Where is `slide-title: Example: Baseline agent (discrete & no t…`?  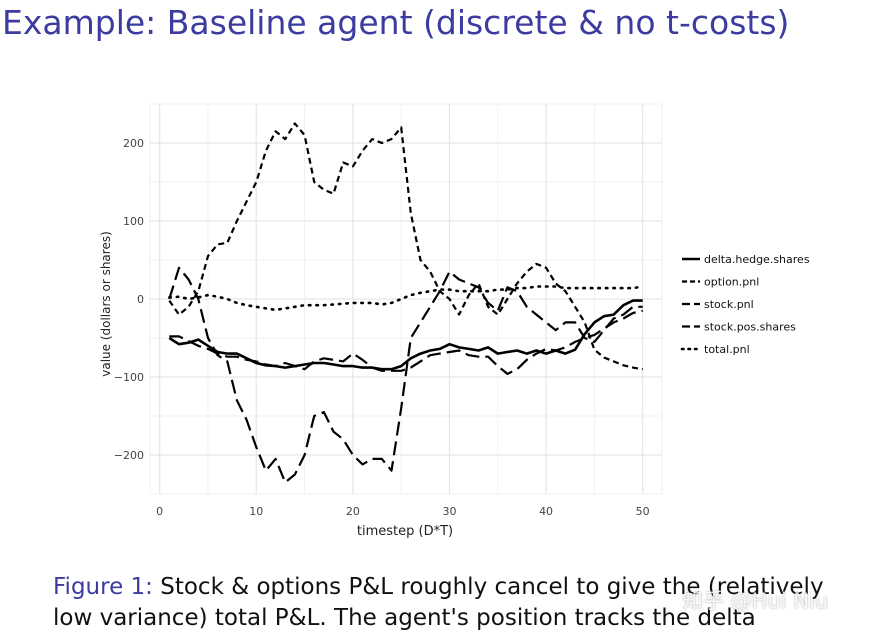
slide-title: Example: Baseline agent (discrete & no t… is located at coordinates (396, 22).